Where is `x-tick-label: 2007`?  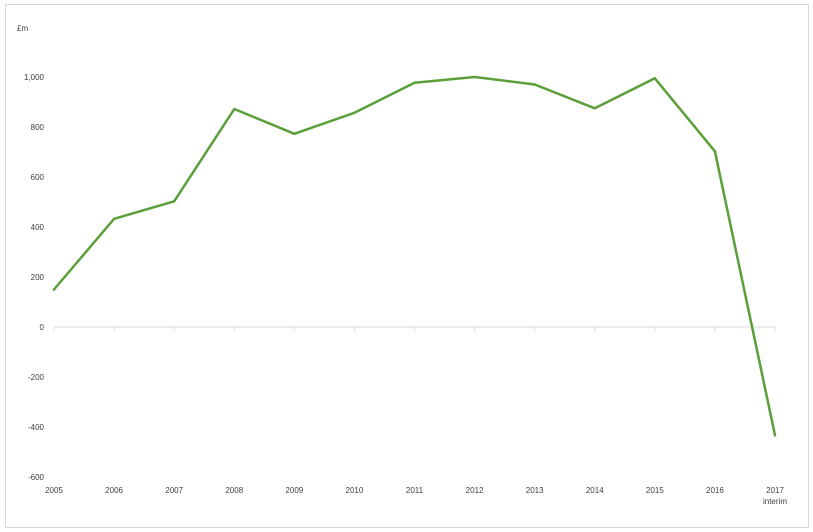 x-tick-label: 2007 is located at coordinates (174, 490).